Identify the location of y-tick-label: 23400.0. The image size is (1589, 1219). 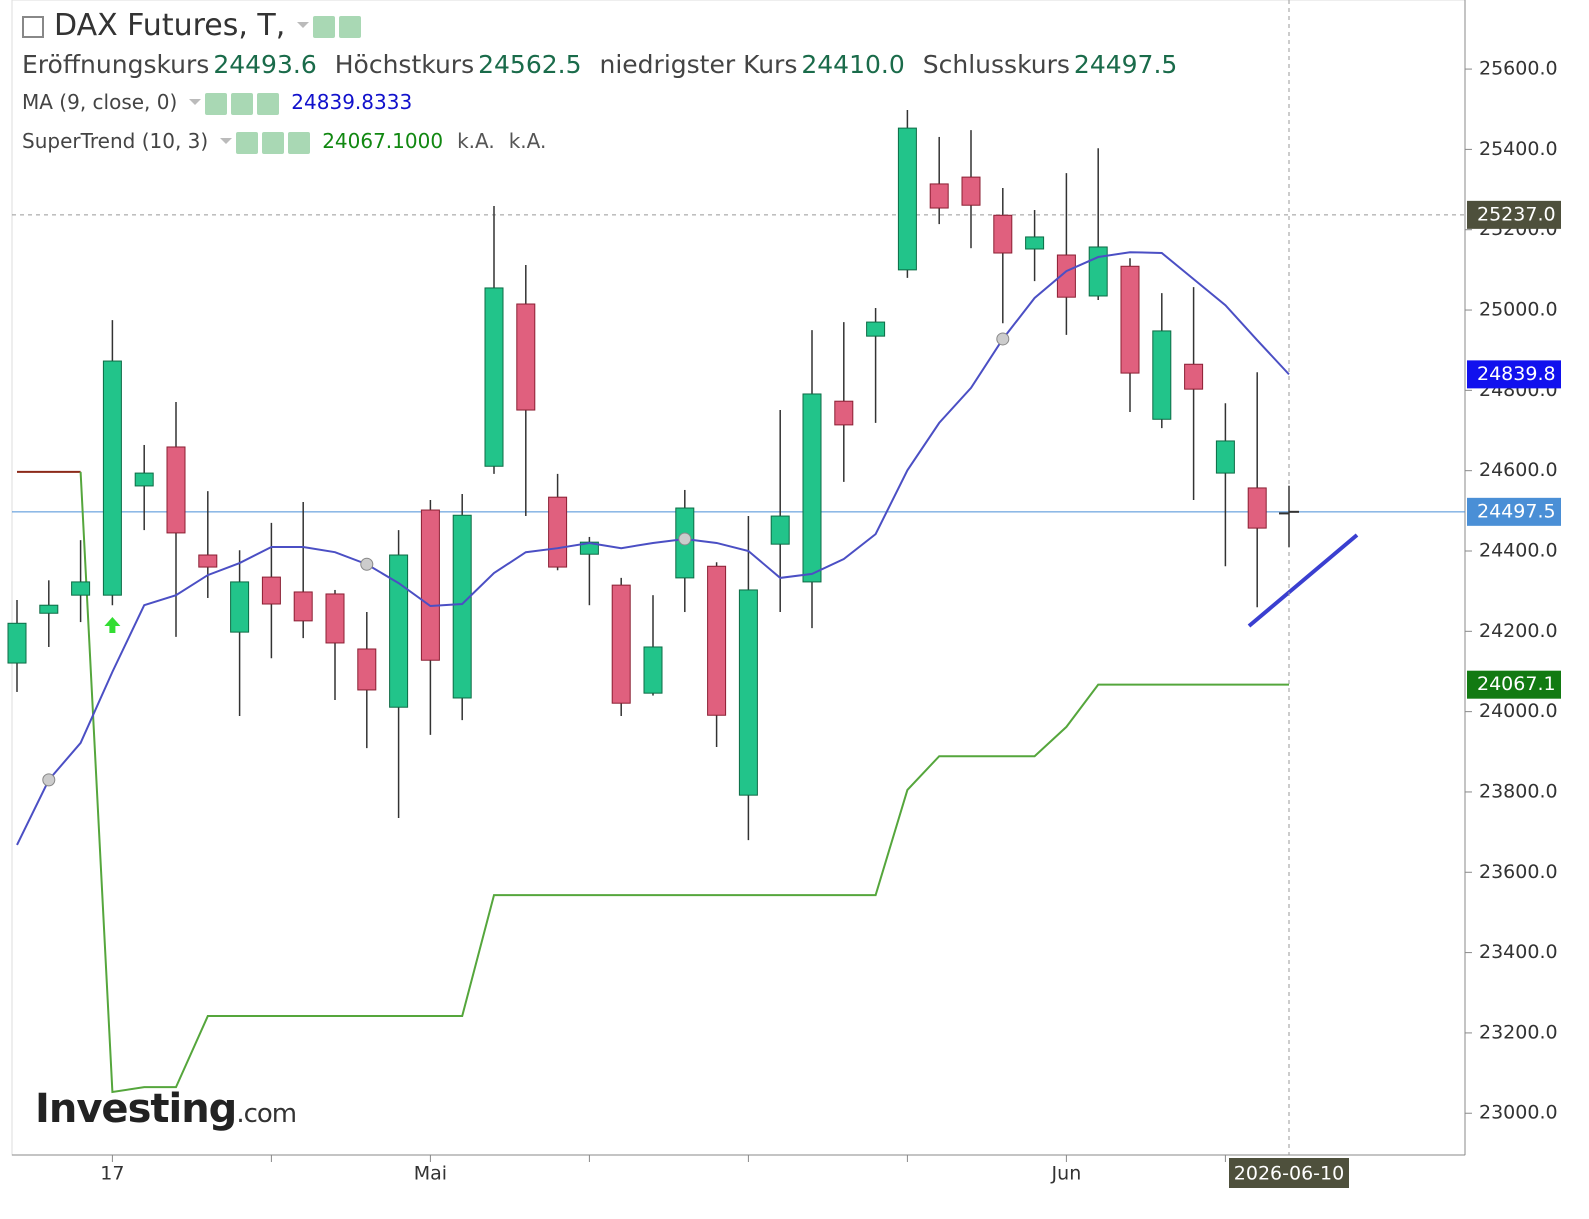
(1518, 952).